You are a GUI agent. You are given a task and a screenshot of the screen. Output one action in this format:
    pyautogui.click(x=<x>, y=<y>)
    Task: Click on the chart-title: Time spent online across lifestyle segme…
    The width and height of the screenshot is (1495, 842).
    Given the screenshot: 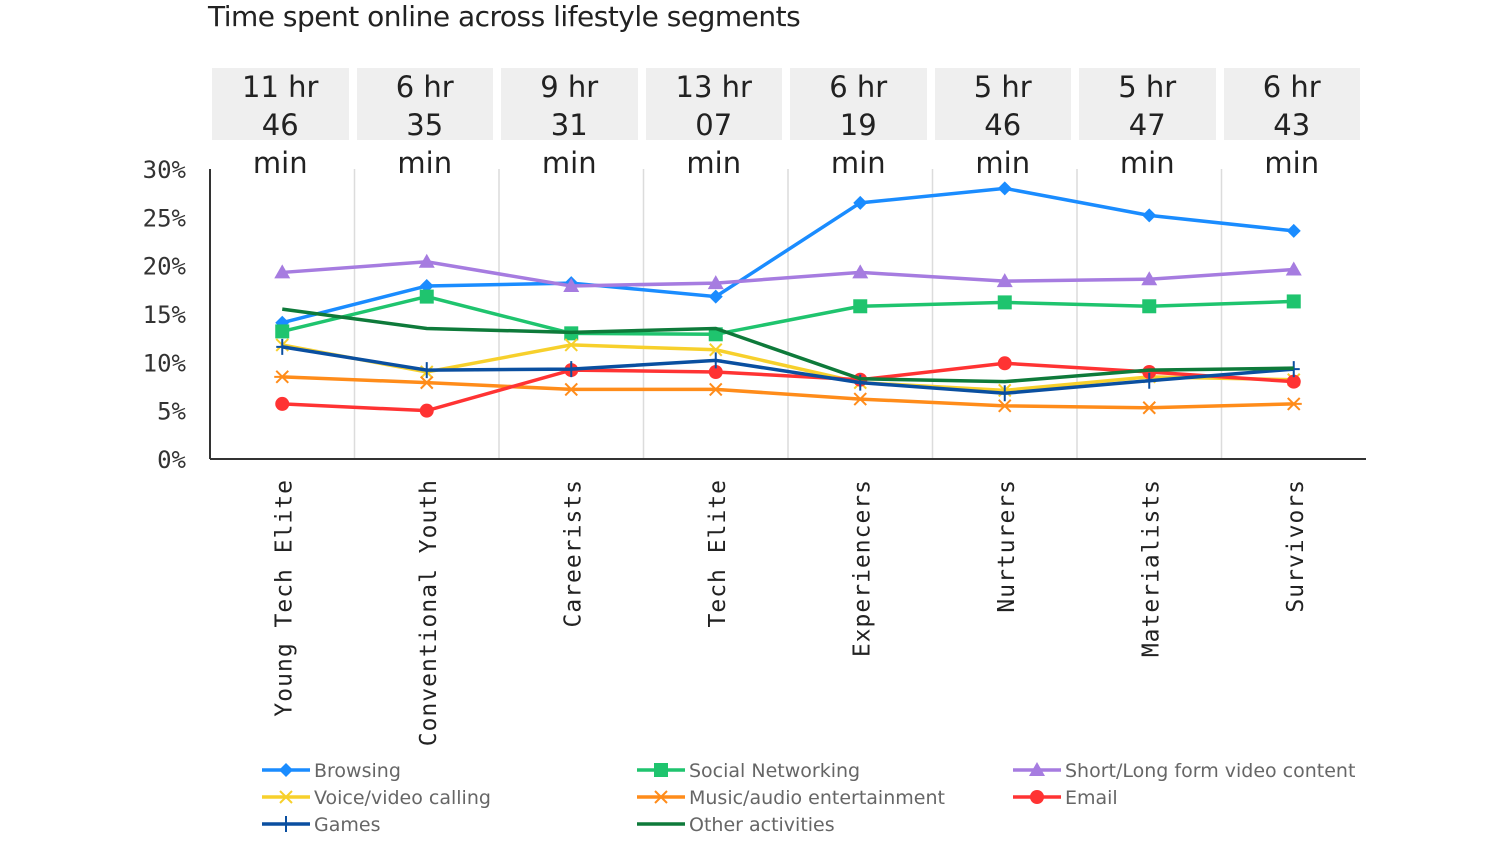 What is the action you would take?
    pyautogui.click(x=504, y=16)
    